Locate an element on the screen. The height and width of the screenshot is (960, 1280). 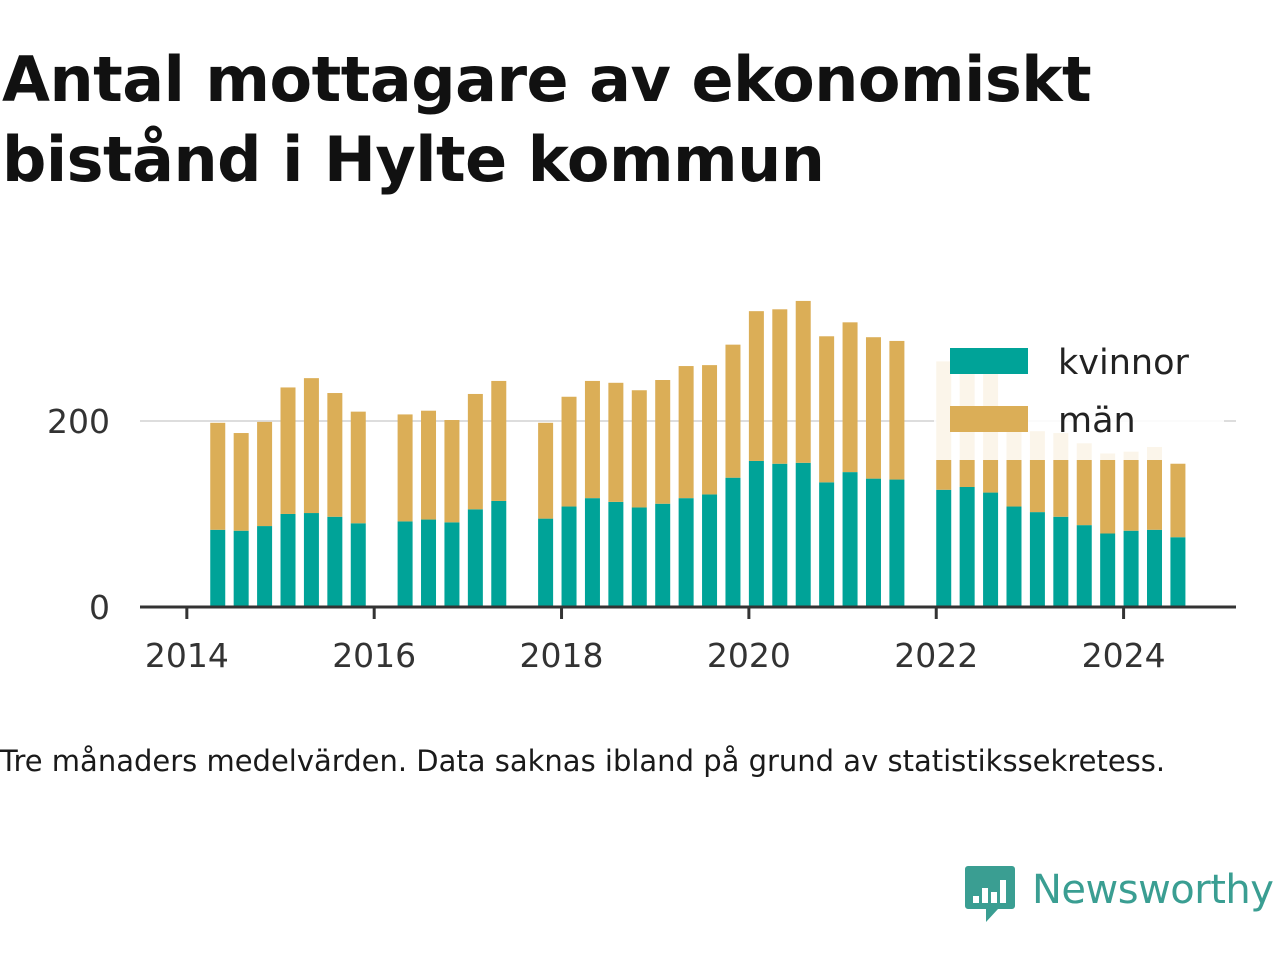
legend: kvinnor män is located at coordinates (1079, 395).